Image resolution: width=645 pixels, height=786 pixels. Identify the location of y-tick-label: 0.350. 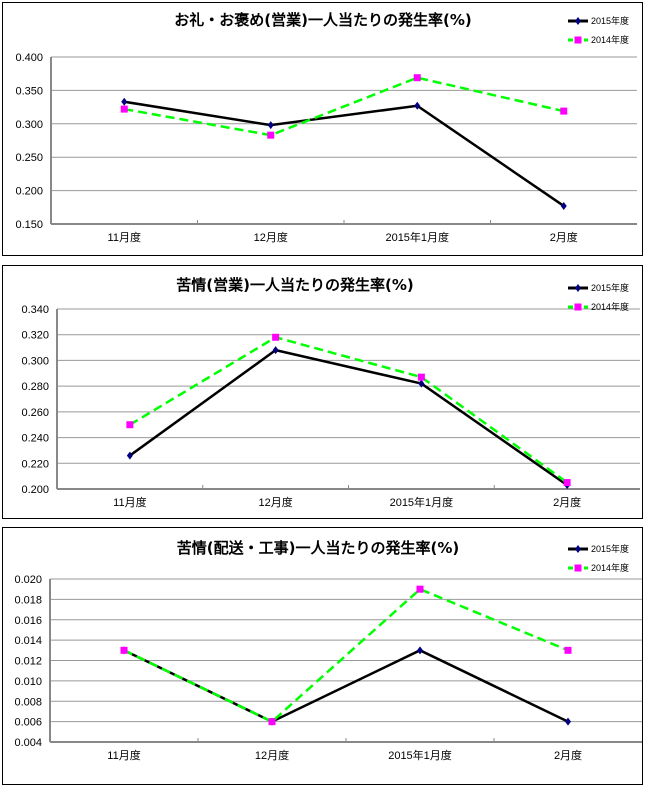
(29, 91).